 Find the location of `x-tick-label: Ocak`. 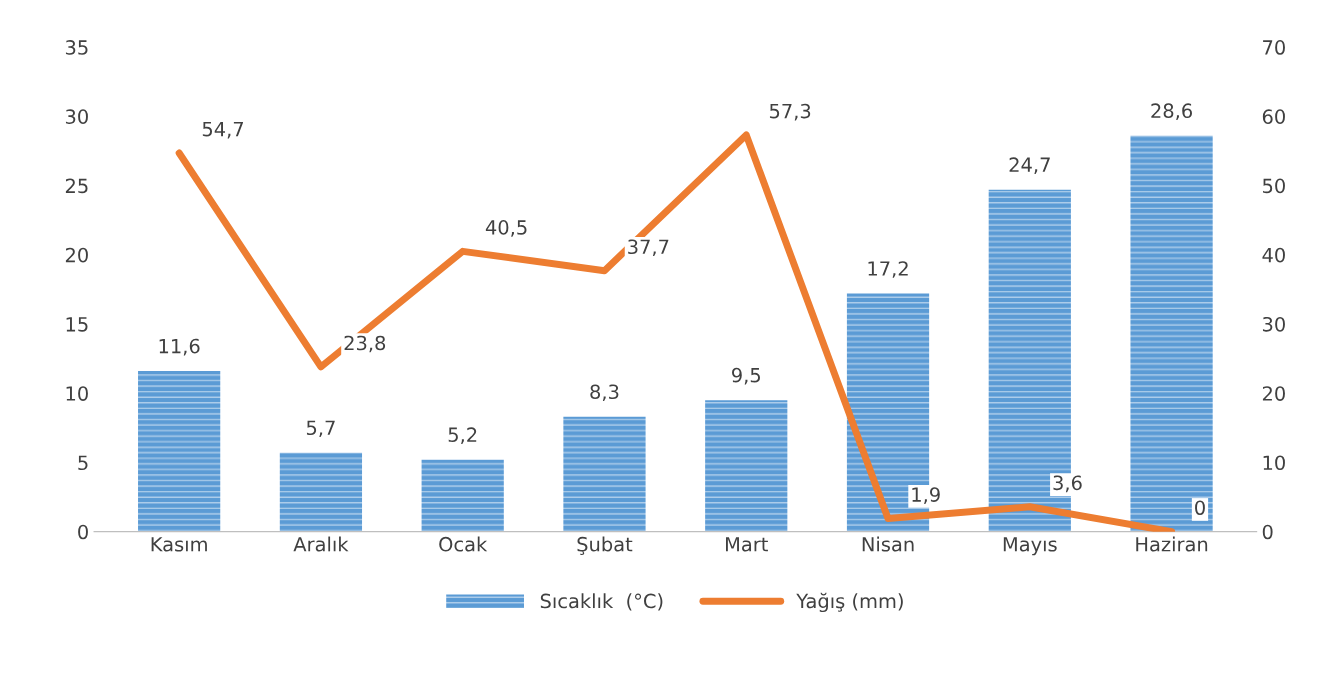

x-tick-label: Ocak is located at coordinates (463, 544).